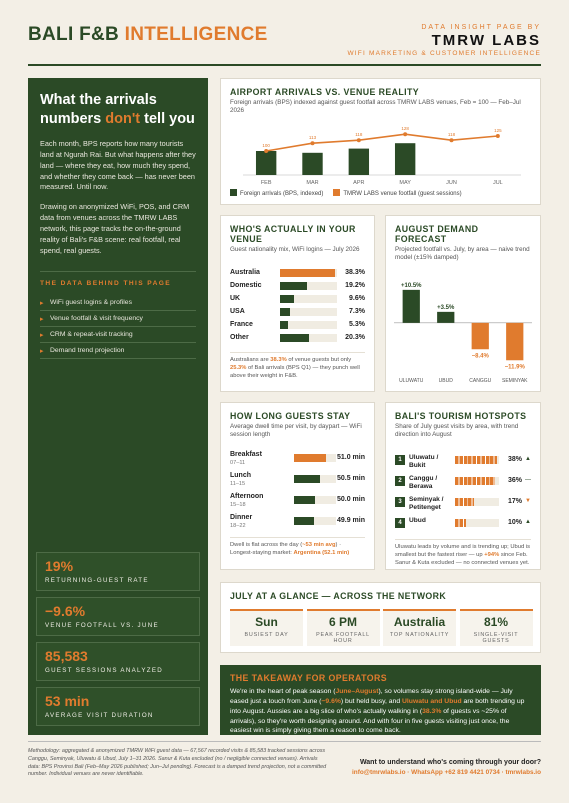 This screenshot has width=569, height=803. I want to click on text-run: Australians are, so click(250, 360).